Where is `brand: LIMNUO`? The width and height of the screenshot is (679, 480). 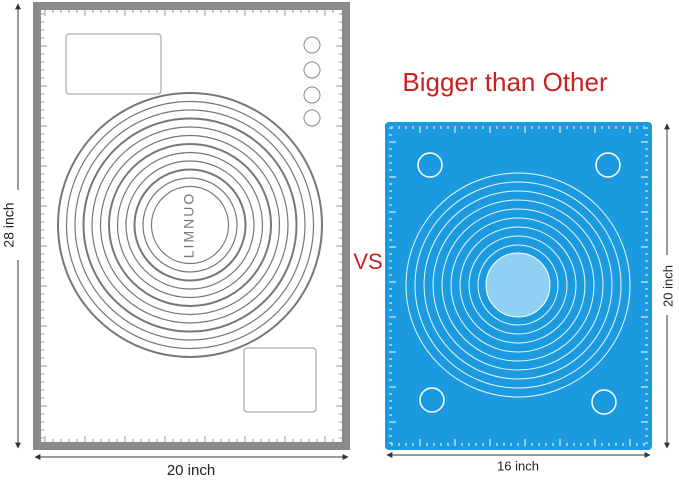
brand: LIMNUO is located at coordinates (189, 225).